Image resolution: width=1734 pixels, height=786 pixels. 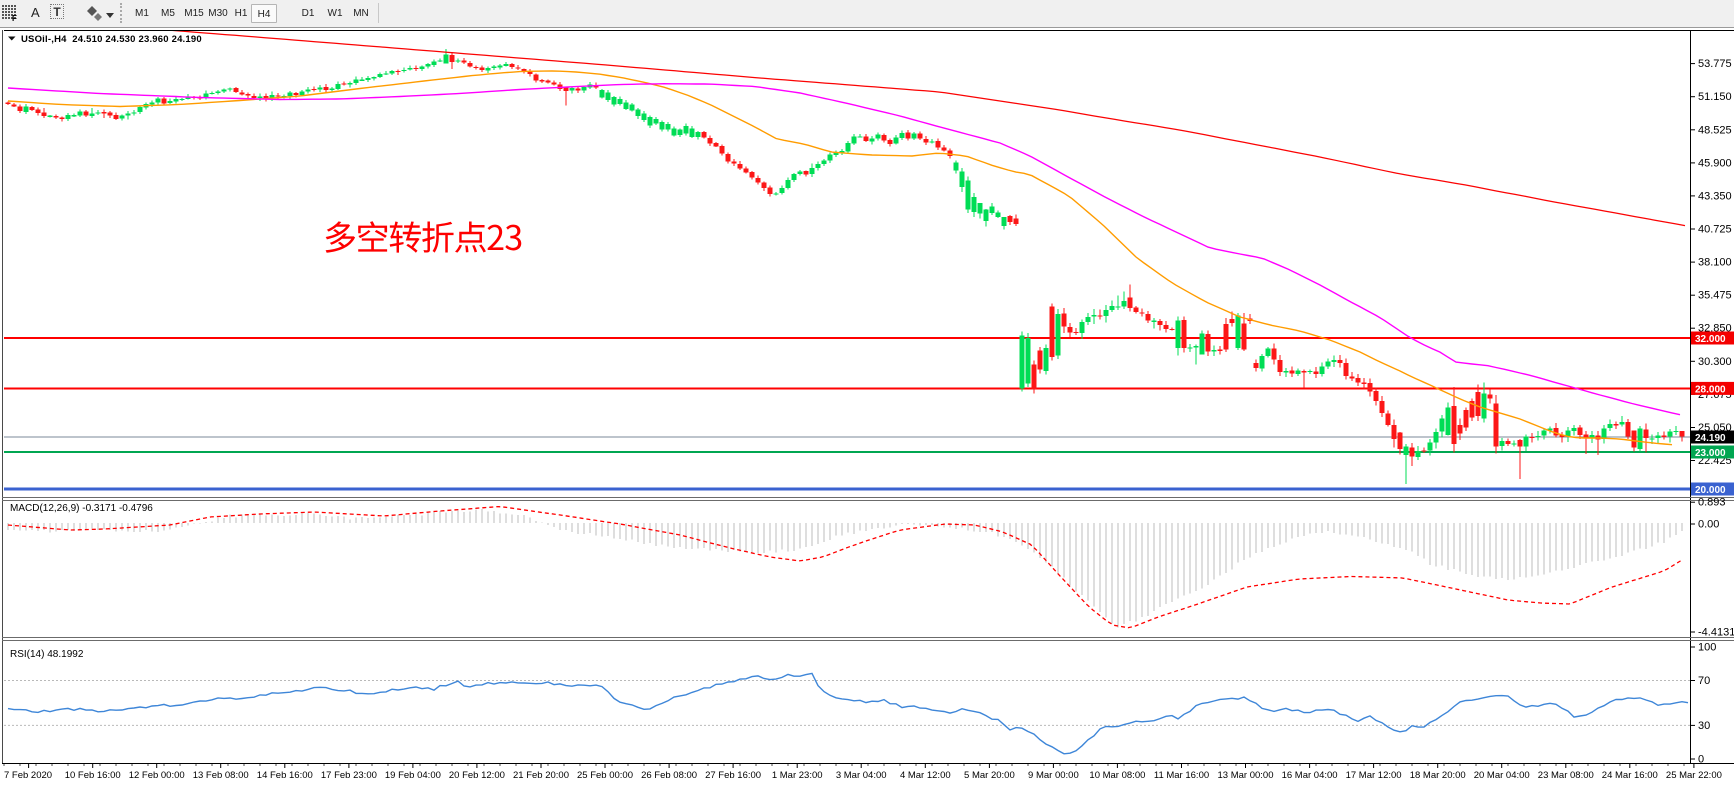 What do you see at coordinates (1181, 775) in the screenshot?
I see `svg-text: 11 Mar 16:00` at bounding box center [1181, 775].